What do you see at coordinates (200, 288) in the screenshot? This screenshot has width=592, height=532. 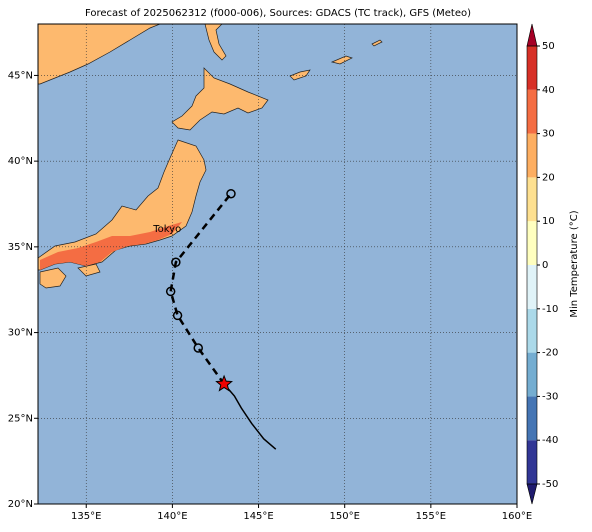 I see `forecast-track` at bounding box center [200, 288].